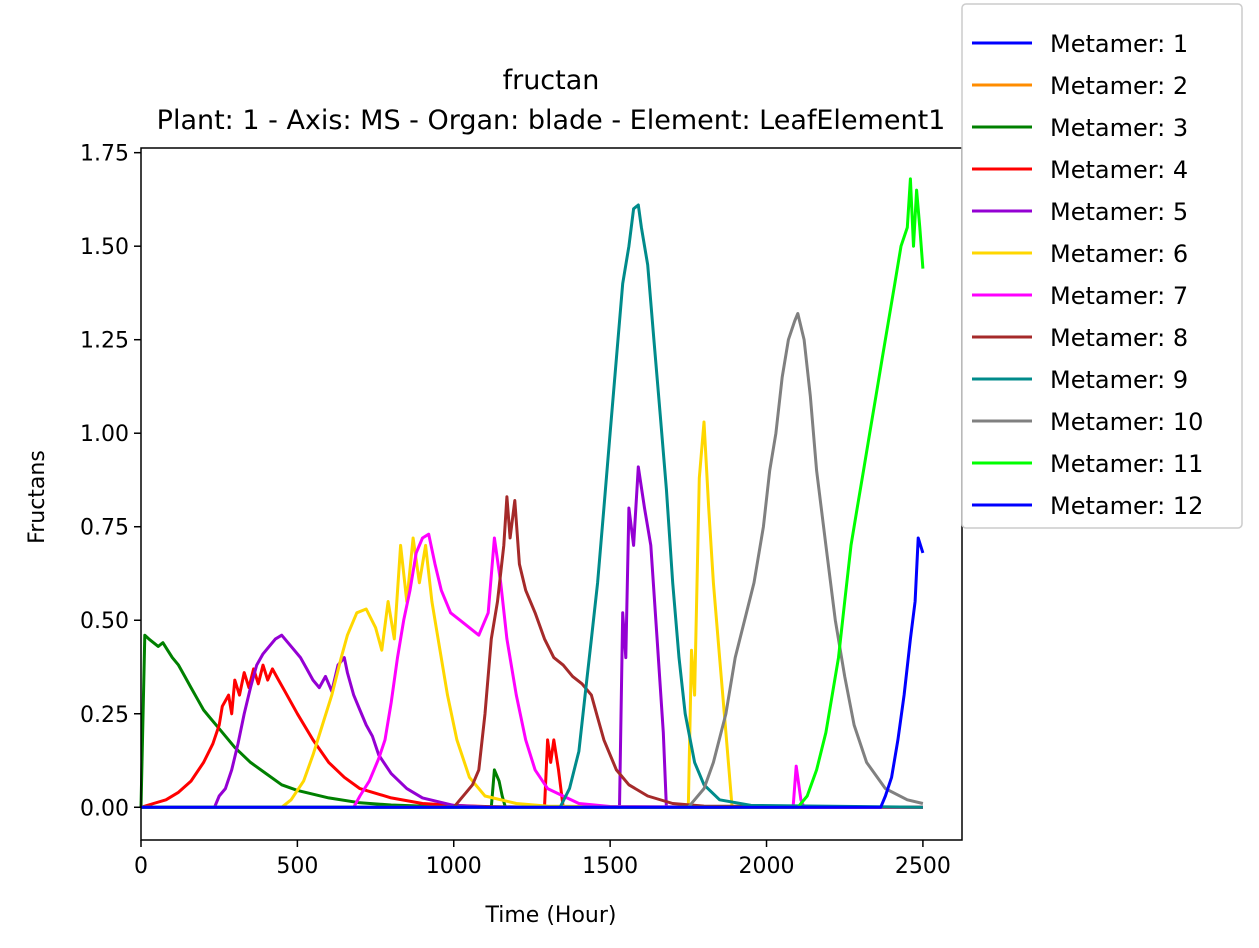  I want to click on legend-label-metamer-5: Metamer: 5, so click(1119, 212).